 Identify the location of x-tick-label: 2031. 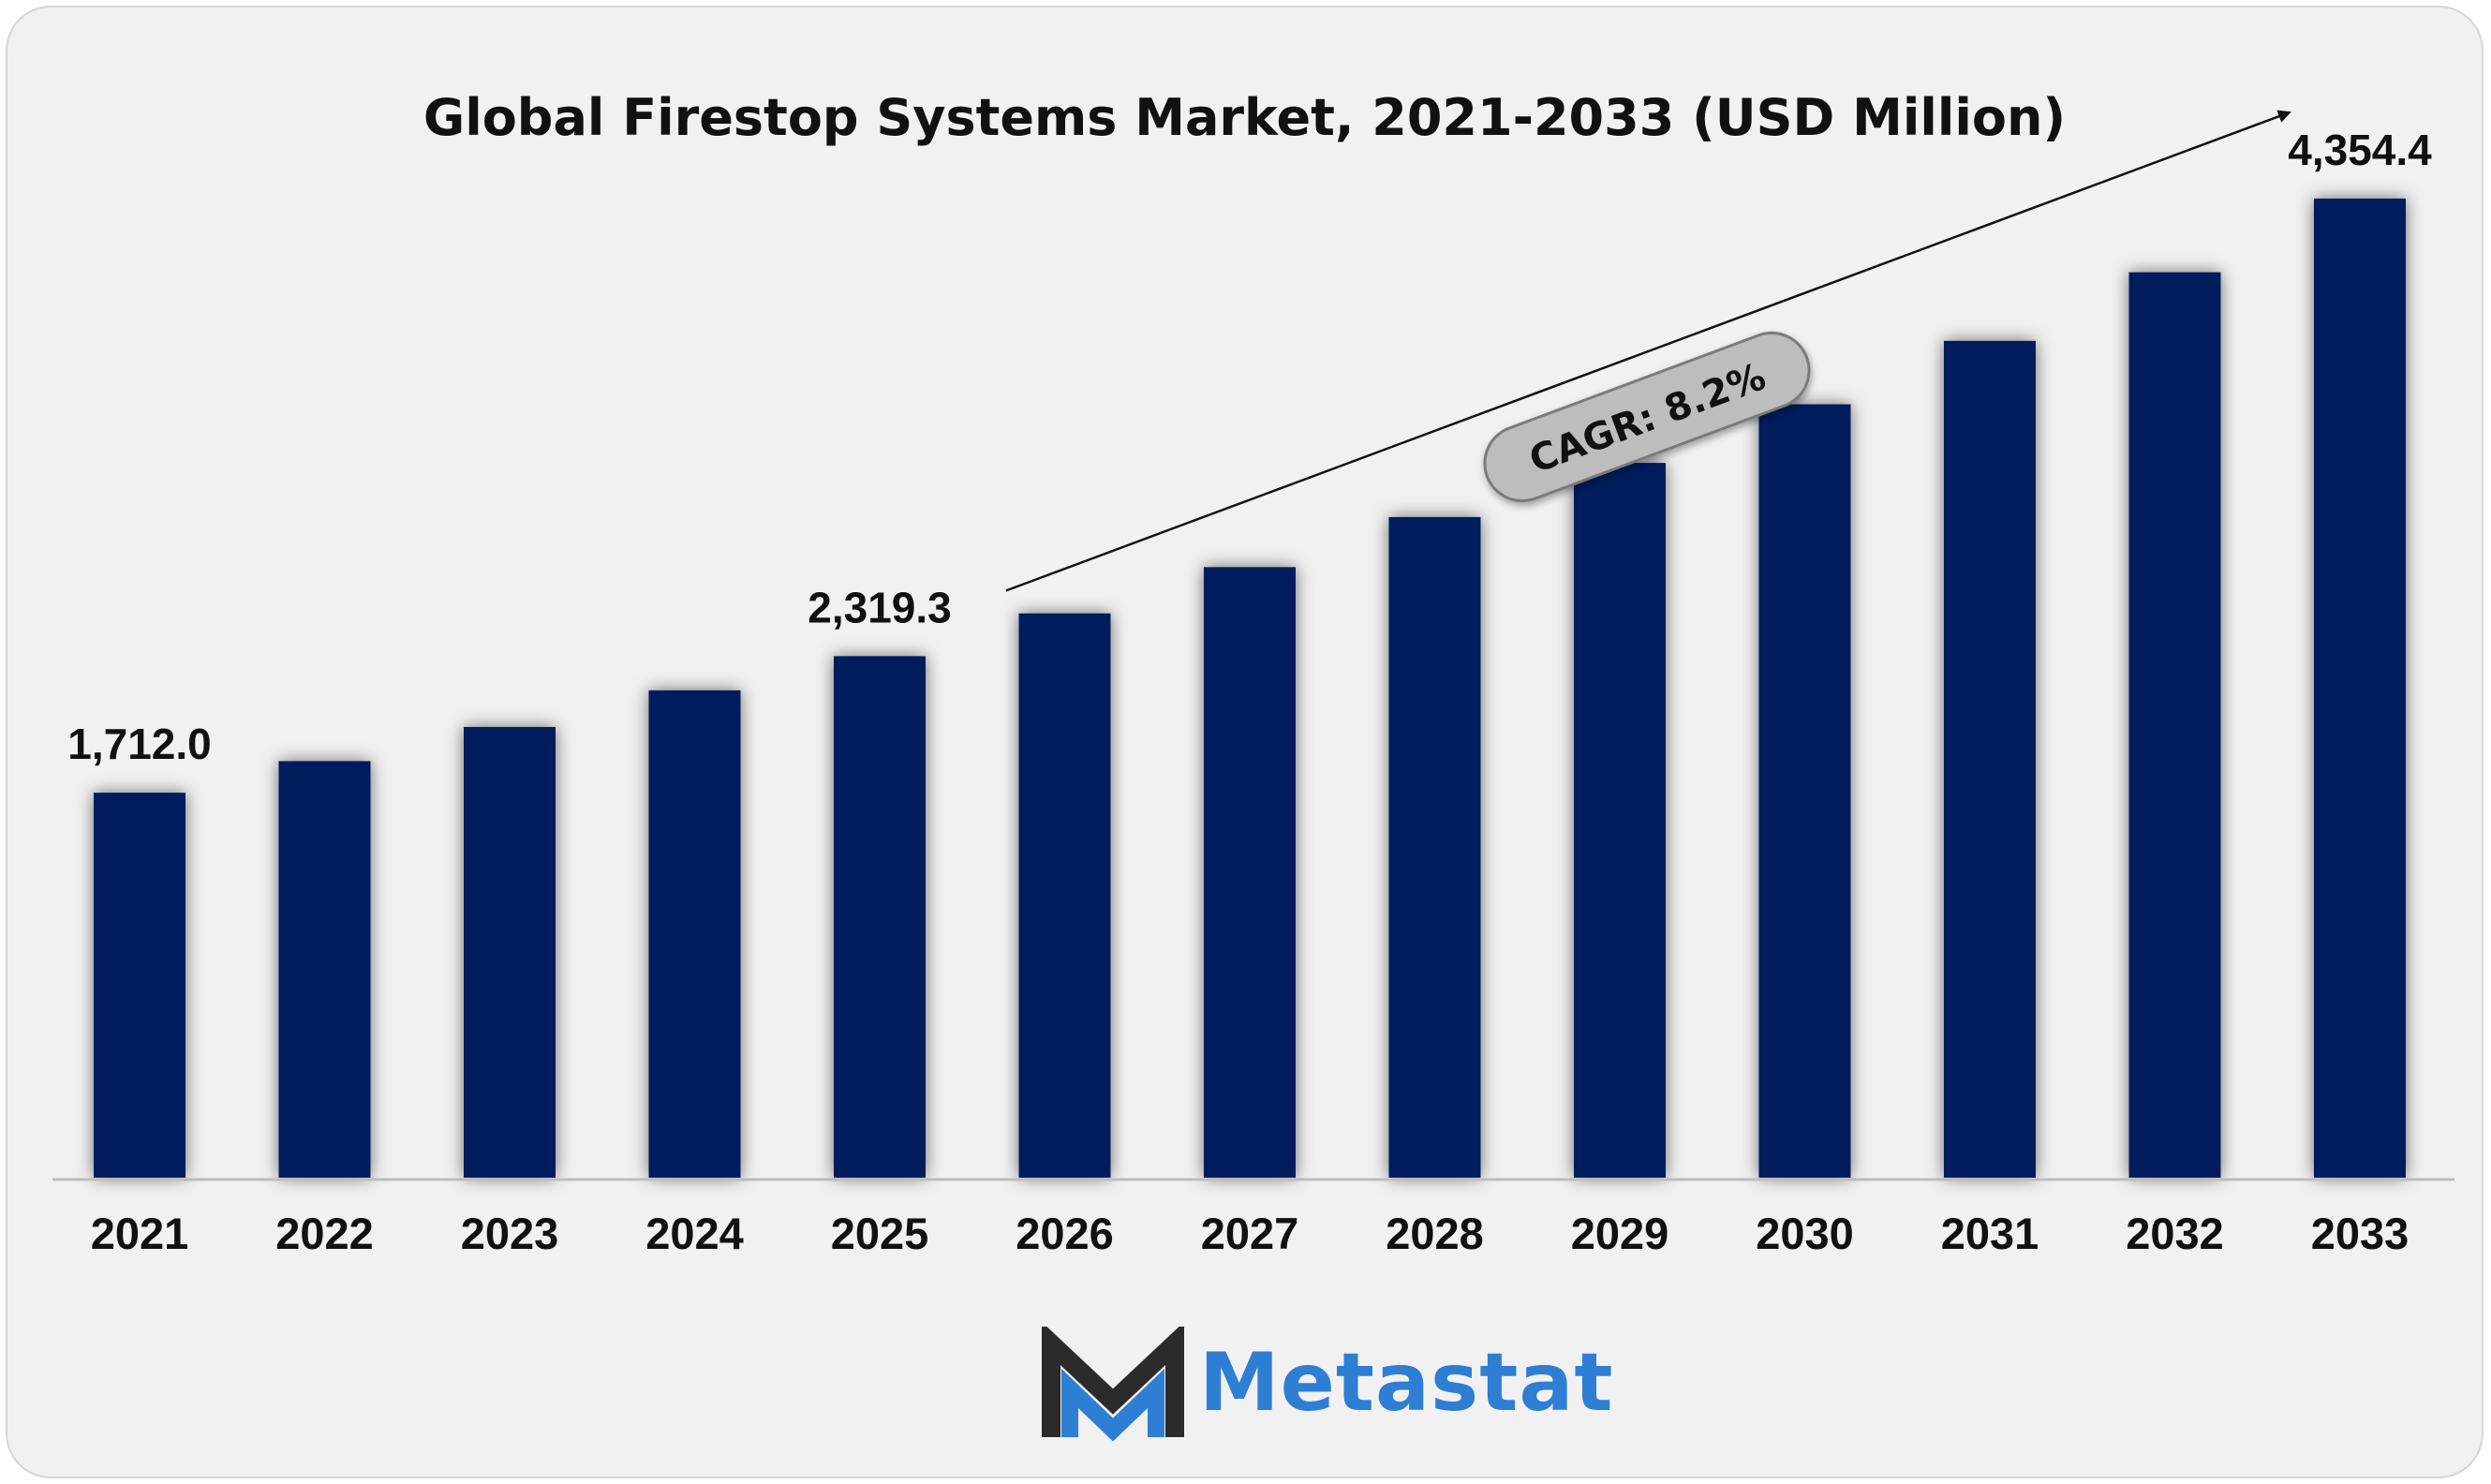
(1990, 1233).